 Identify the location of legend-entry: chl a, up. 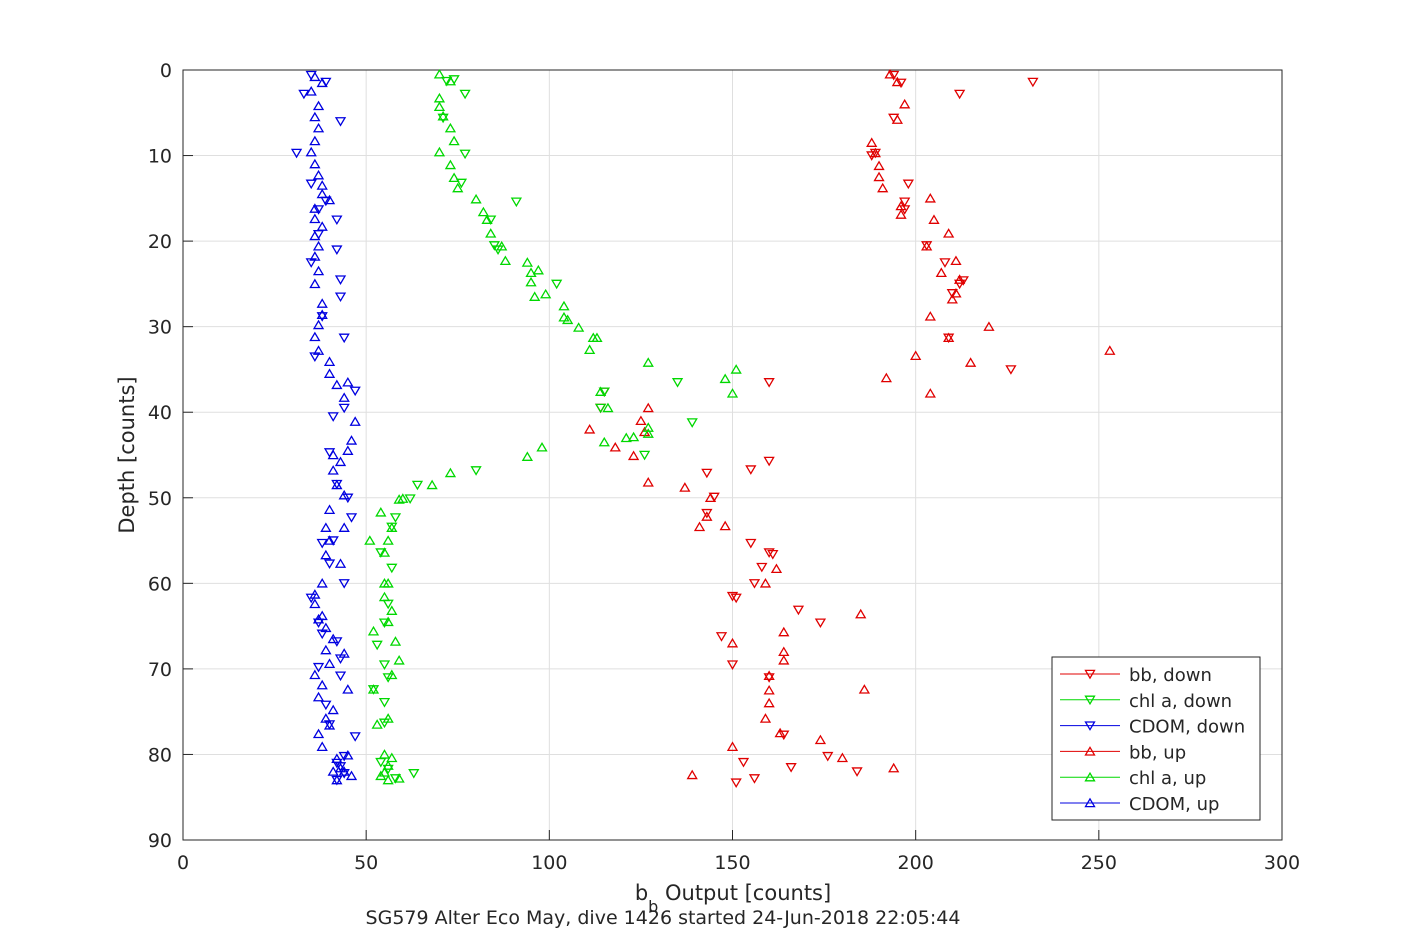
(1133, 778).